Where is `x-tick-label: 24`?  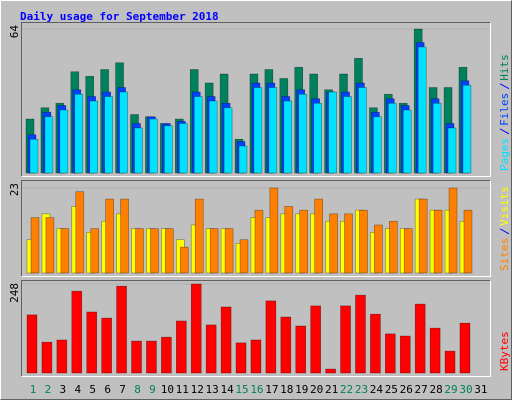
x-tick-label: 24 is located at coordinates (377, 389).